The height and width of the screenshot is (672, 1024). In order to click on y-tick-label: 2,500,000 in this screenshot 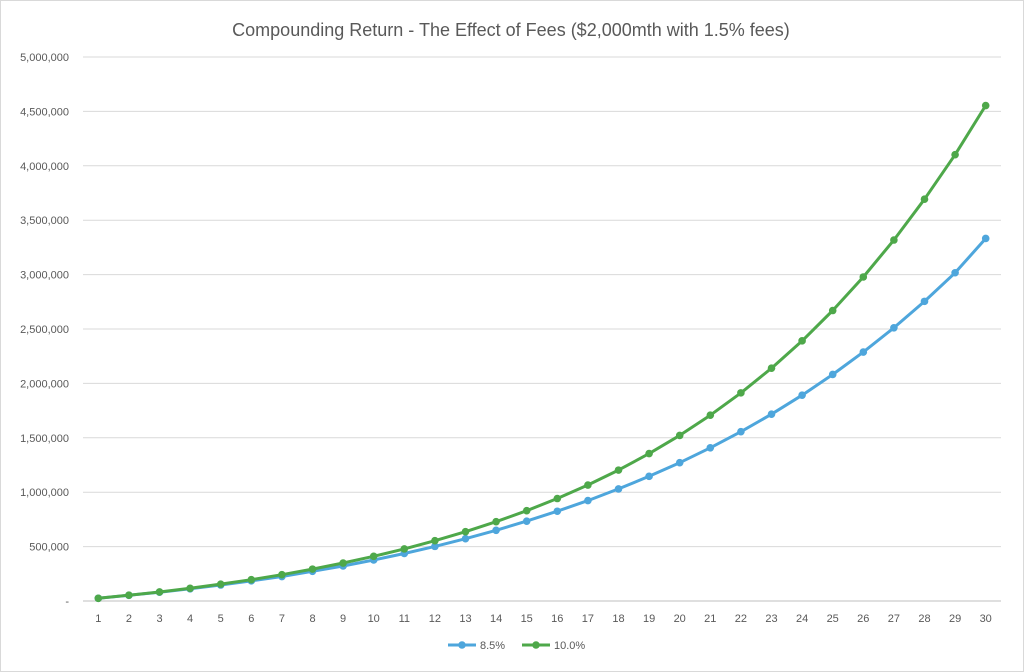, I will do `click(44, 330)`.